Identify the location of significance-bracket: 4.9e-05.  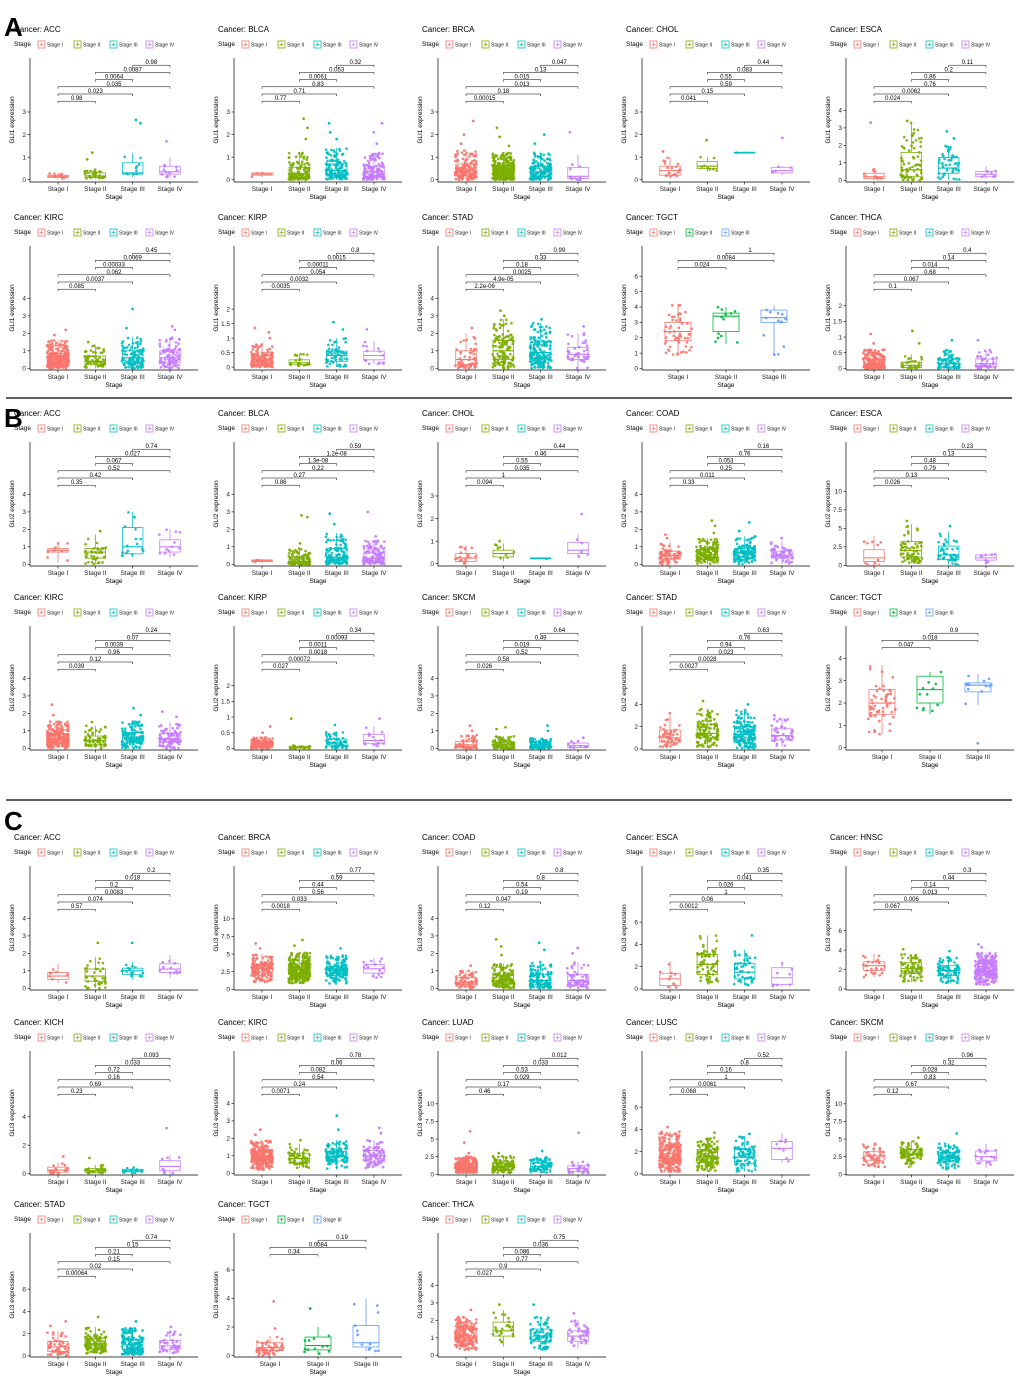
(503, 280).